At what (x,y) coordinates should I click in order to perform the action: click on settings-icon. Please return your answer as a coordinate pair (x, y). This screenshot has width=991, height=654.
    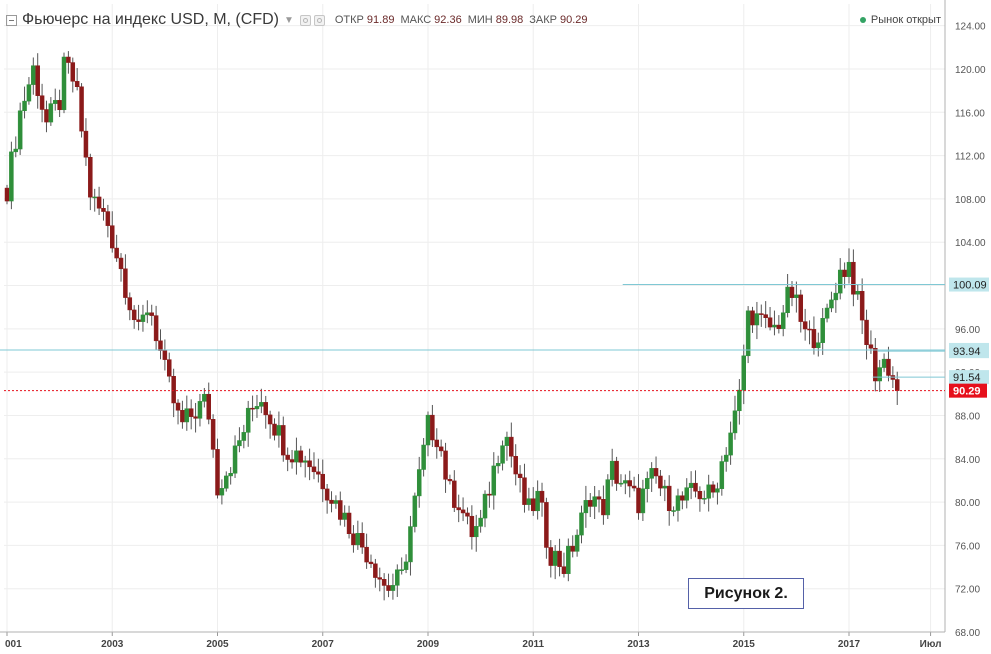
    Looking at the image, I should click on (319, 20).